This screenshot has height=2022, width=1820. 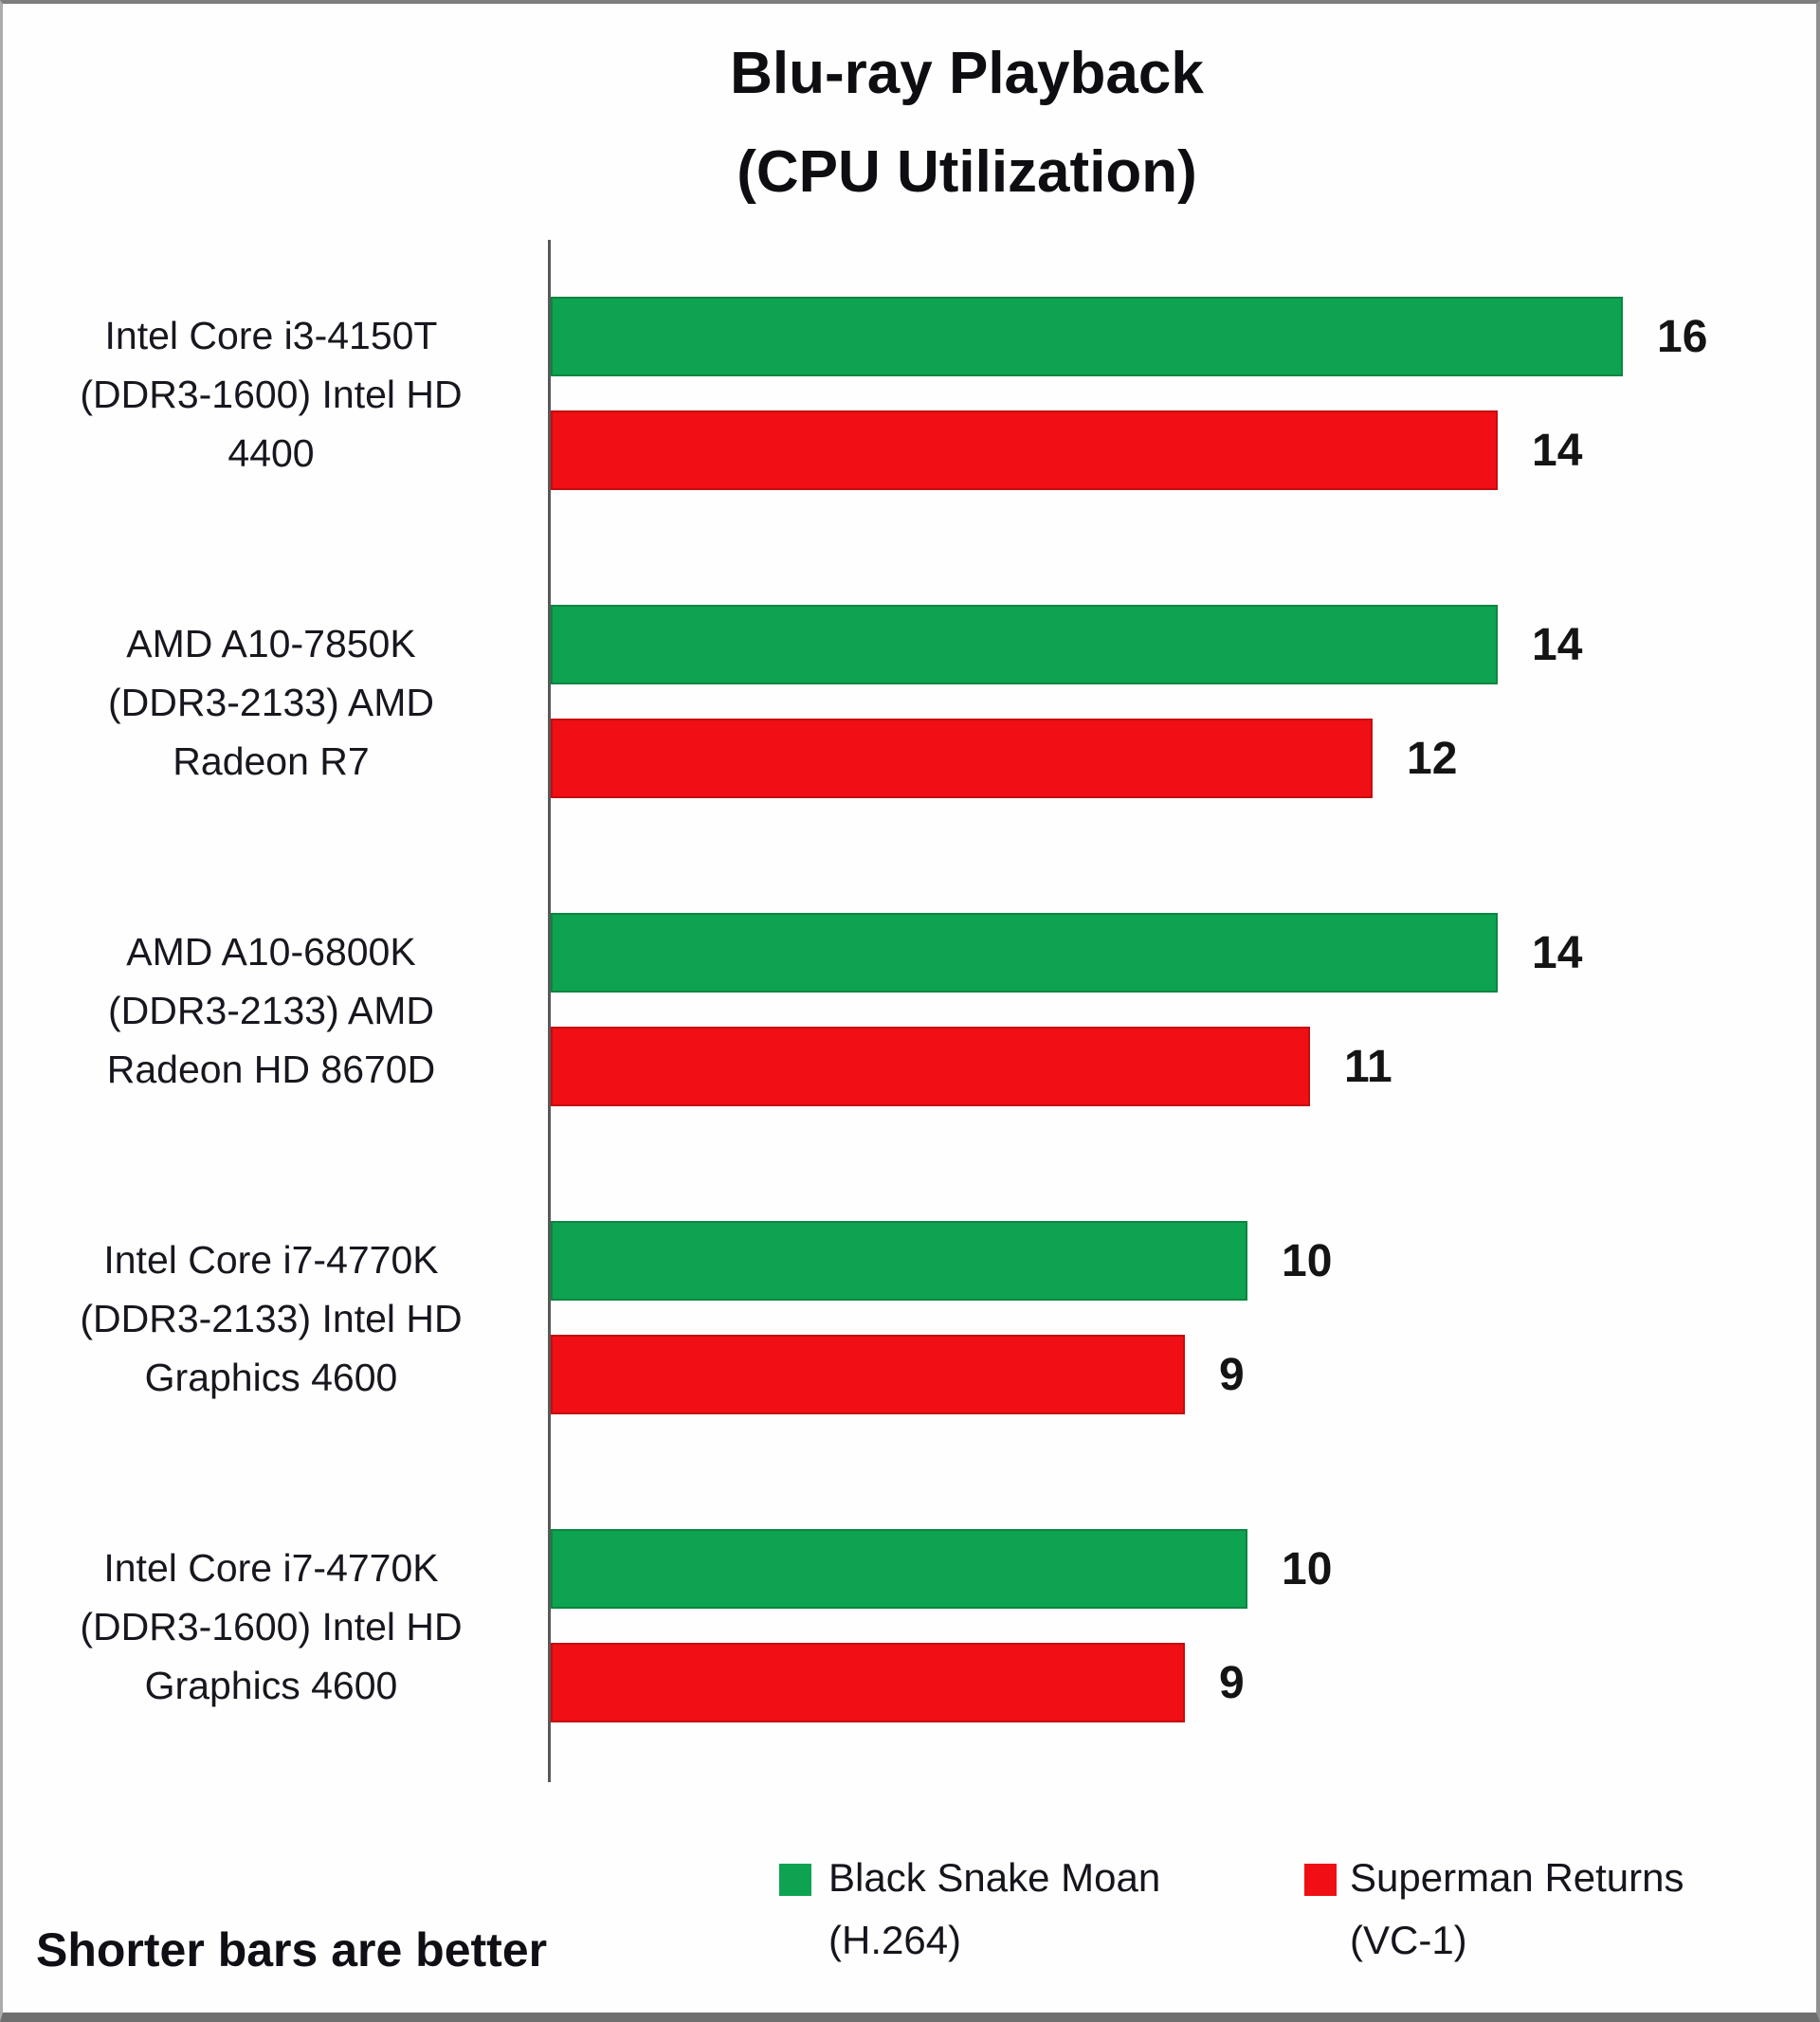 I want to click on bar-value-label: 12, so click(x=1432, y=758).